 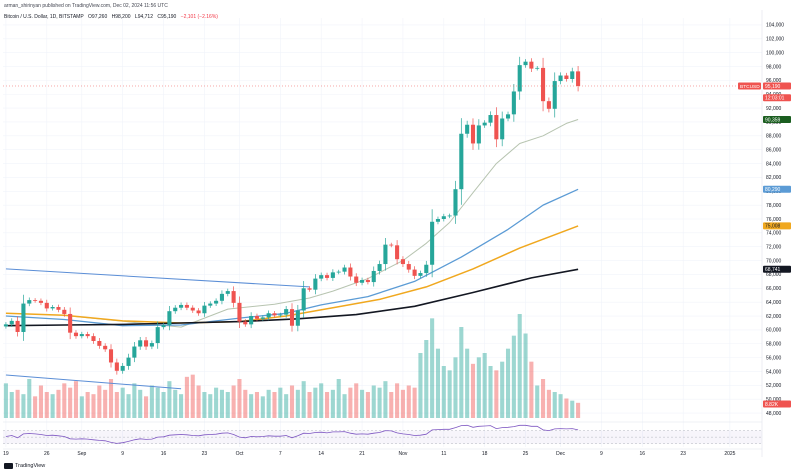 What do you see at coordinates (774, 345) in the screenshot?
I see `price-tick-label: 58,000` at bounding box center [774, 345].